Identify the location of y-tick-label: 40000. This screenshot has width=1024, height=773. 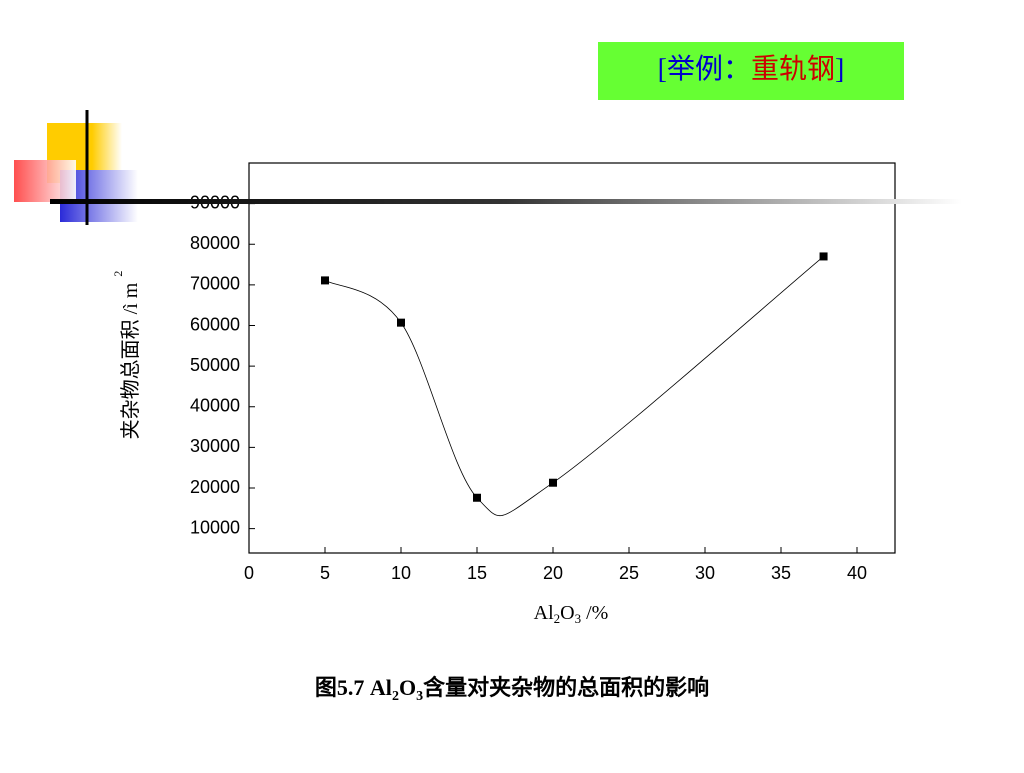
(215, 406).